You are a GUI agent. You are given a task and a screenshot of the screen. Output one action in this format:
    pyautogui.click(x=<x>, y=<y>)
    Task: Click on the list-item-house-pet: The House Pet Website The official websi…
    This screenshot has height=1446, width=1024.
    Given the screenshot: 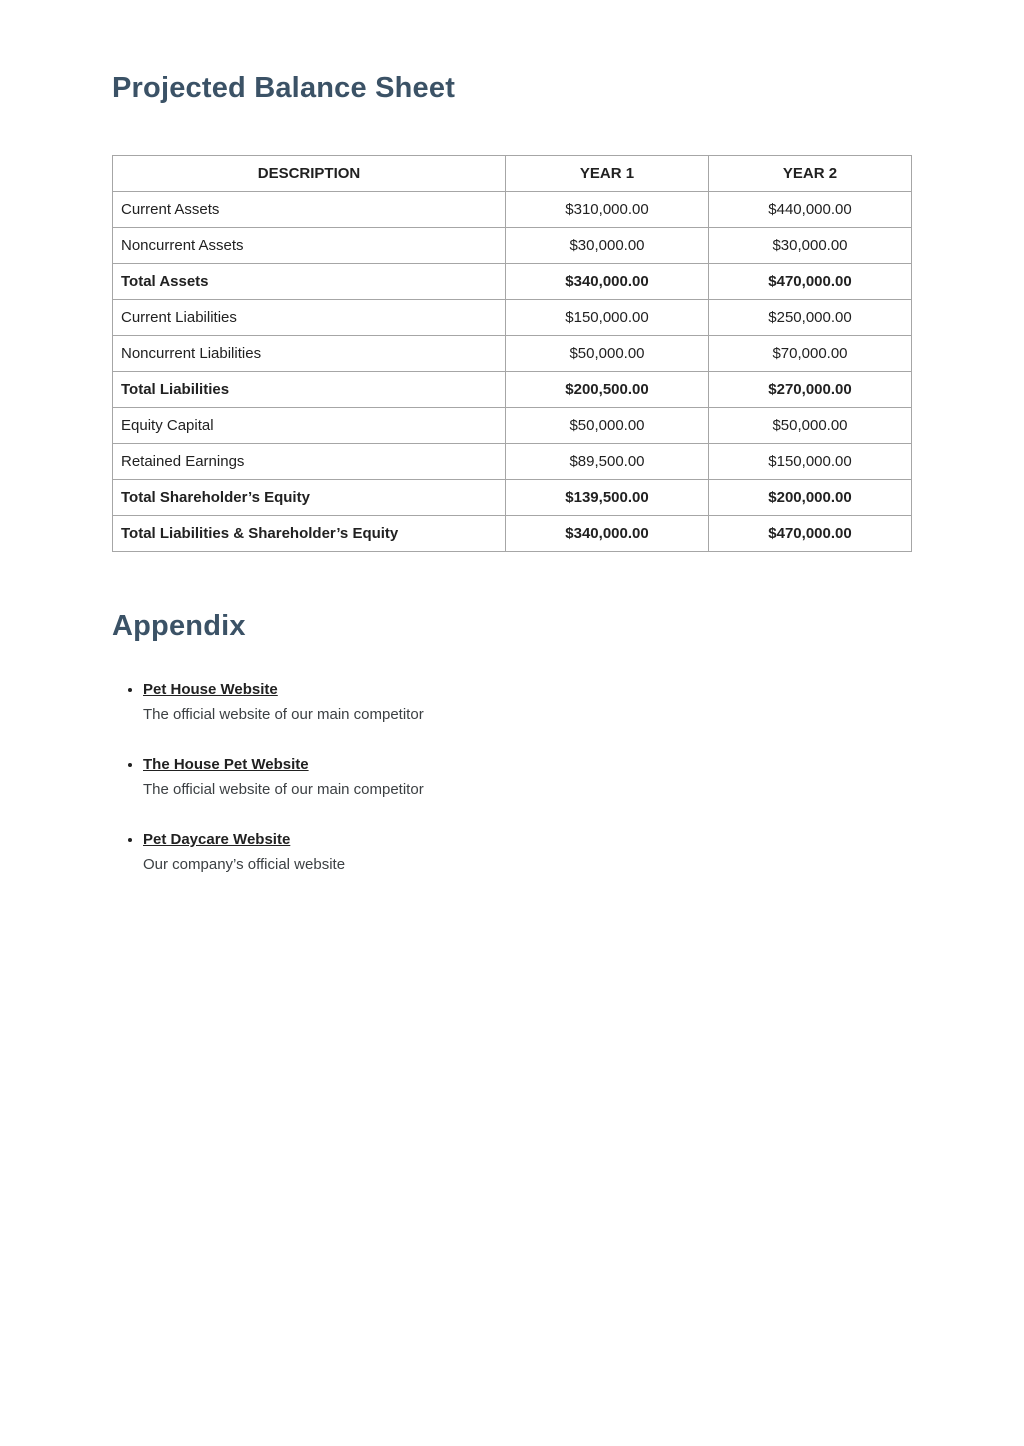 What is the action you would take?
    pyautogui.click(x=527, y=777)
    